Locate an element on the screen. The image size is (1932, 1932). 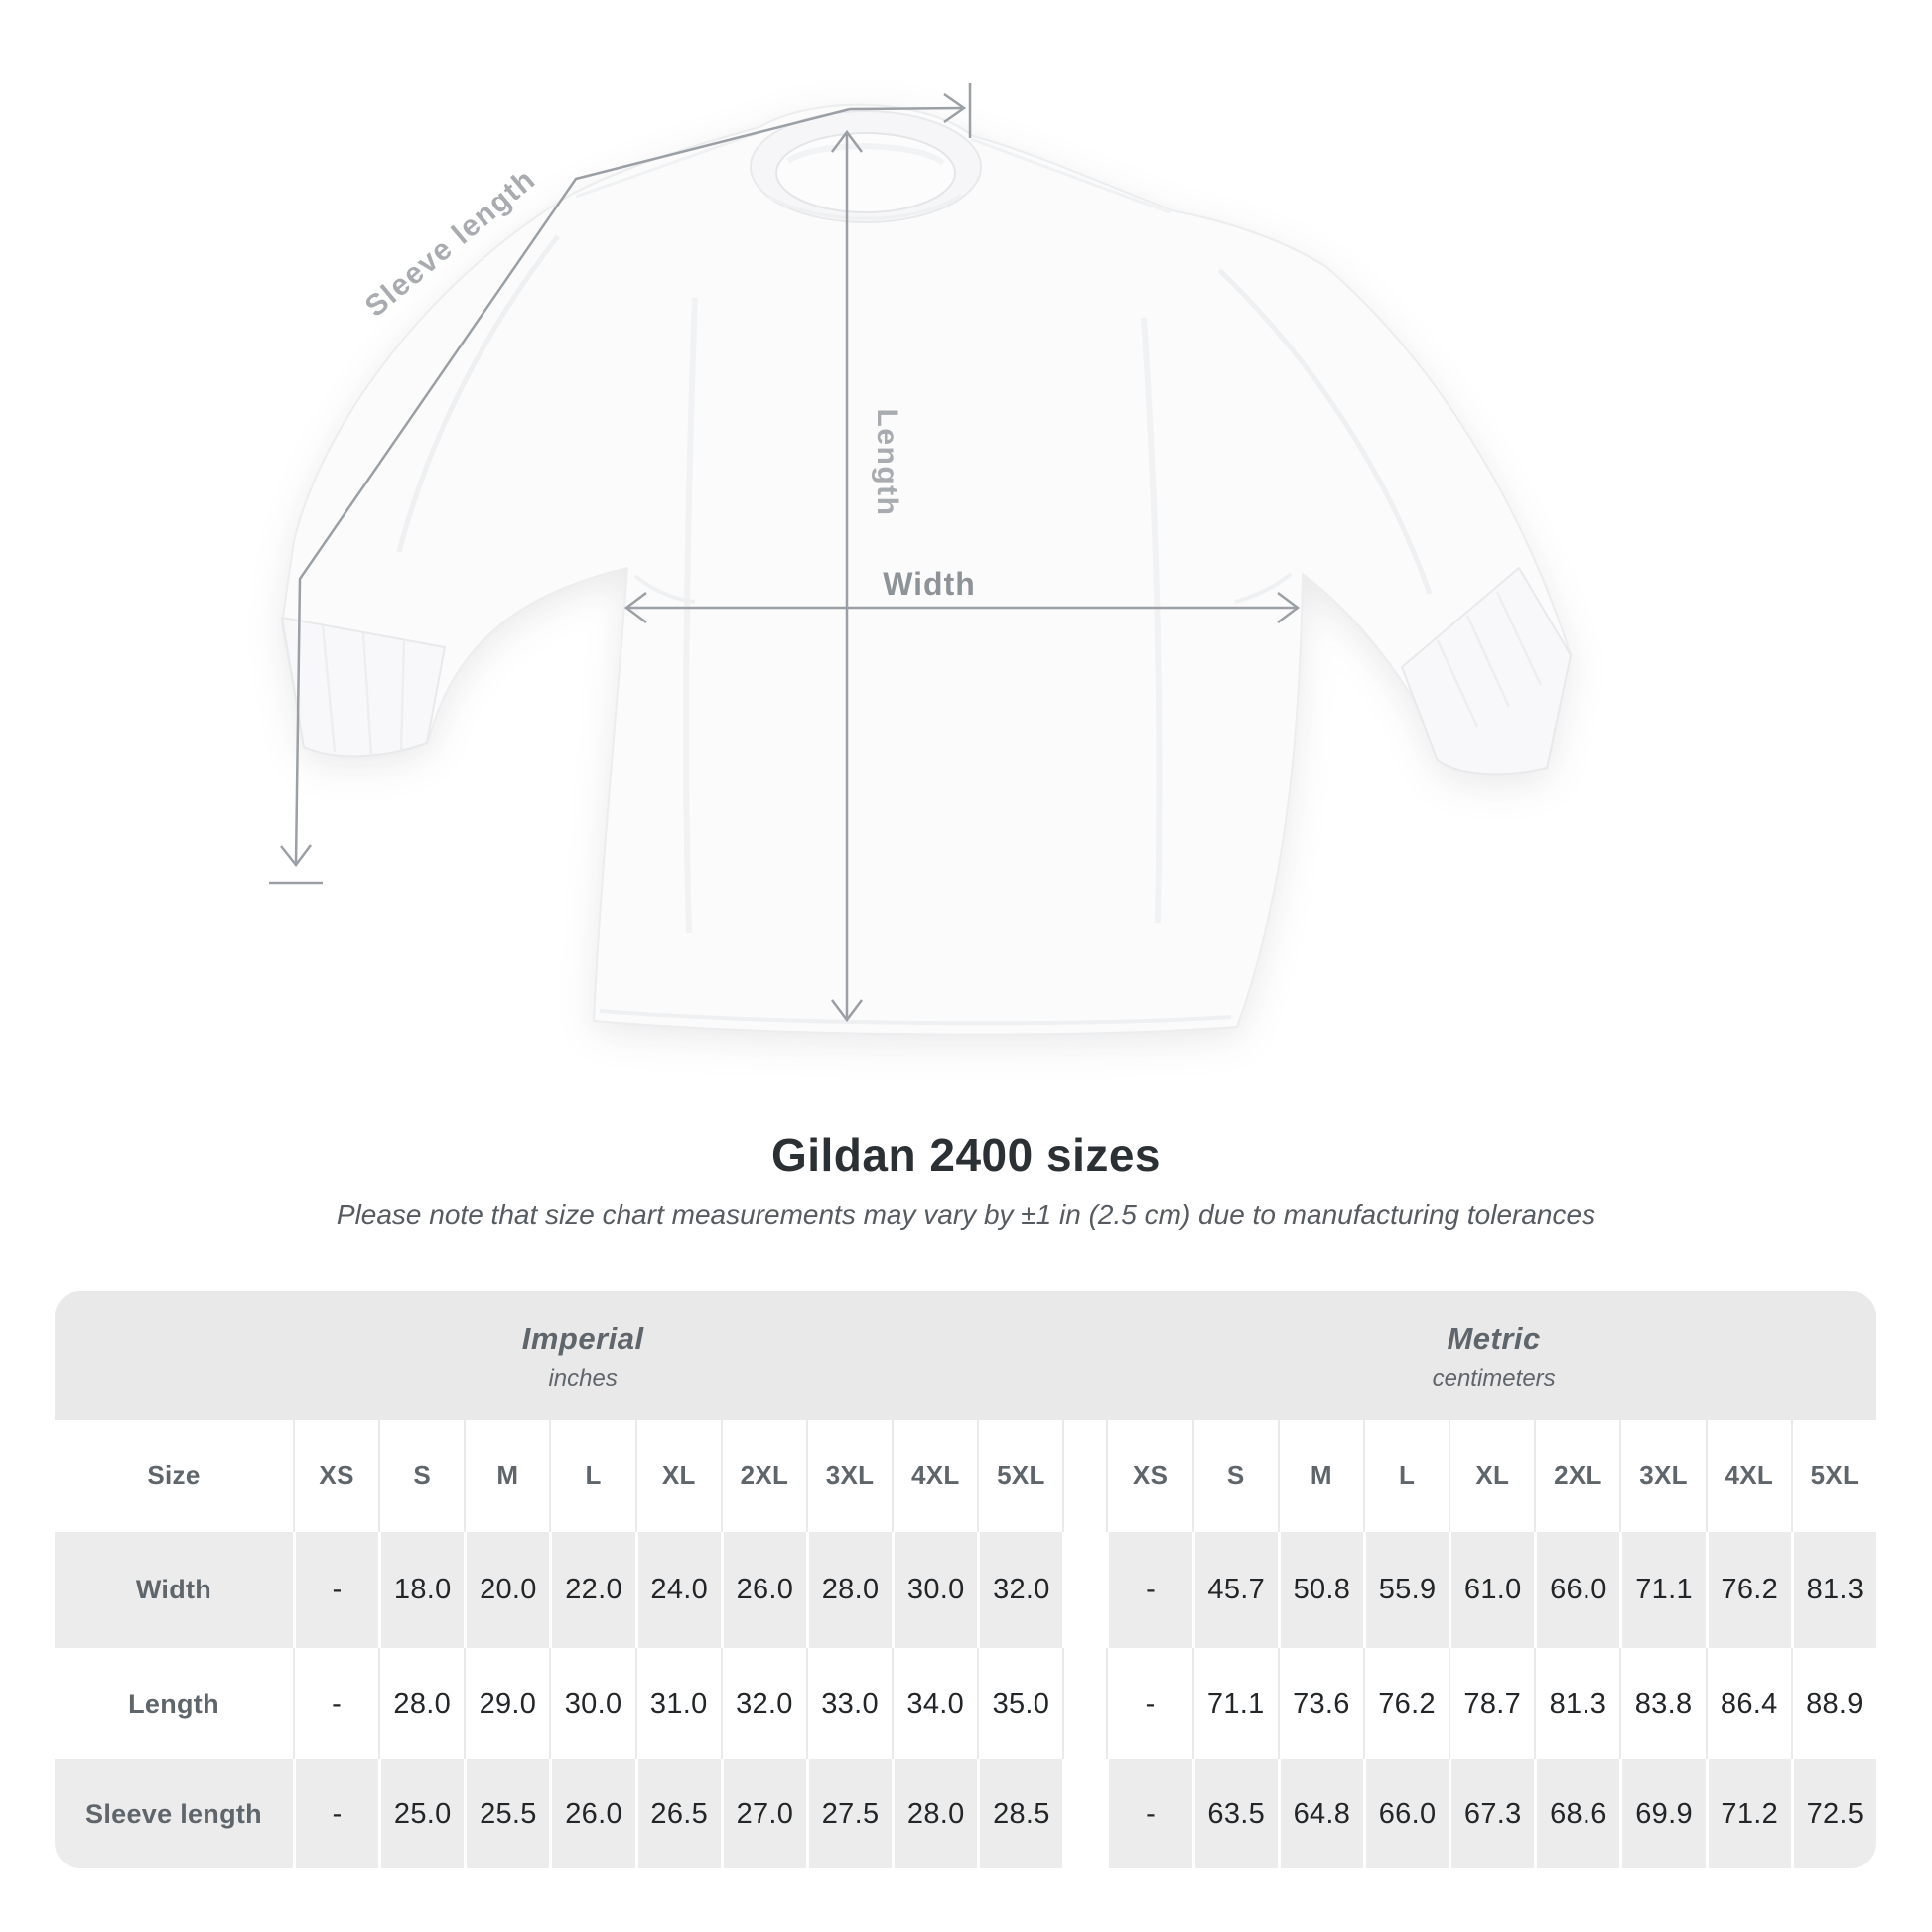
collar-seam is located at coordinates (865, 207).